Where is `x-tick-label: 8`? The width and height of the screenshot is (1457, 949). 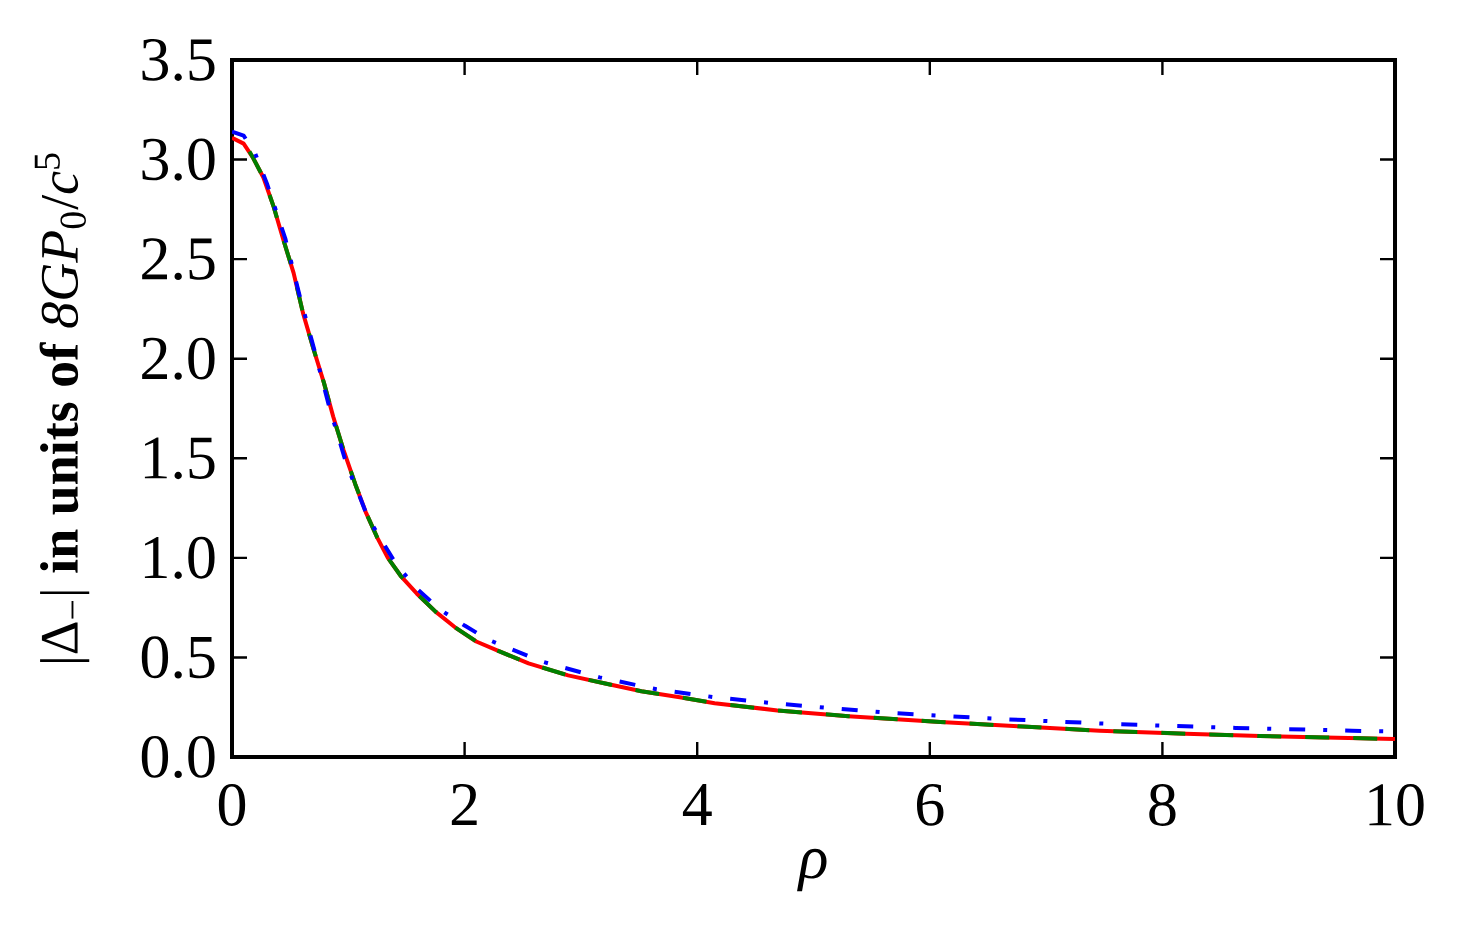
x-tick-label: 8 is located at coordinates (1162, 805).